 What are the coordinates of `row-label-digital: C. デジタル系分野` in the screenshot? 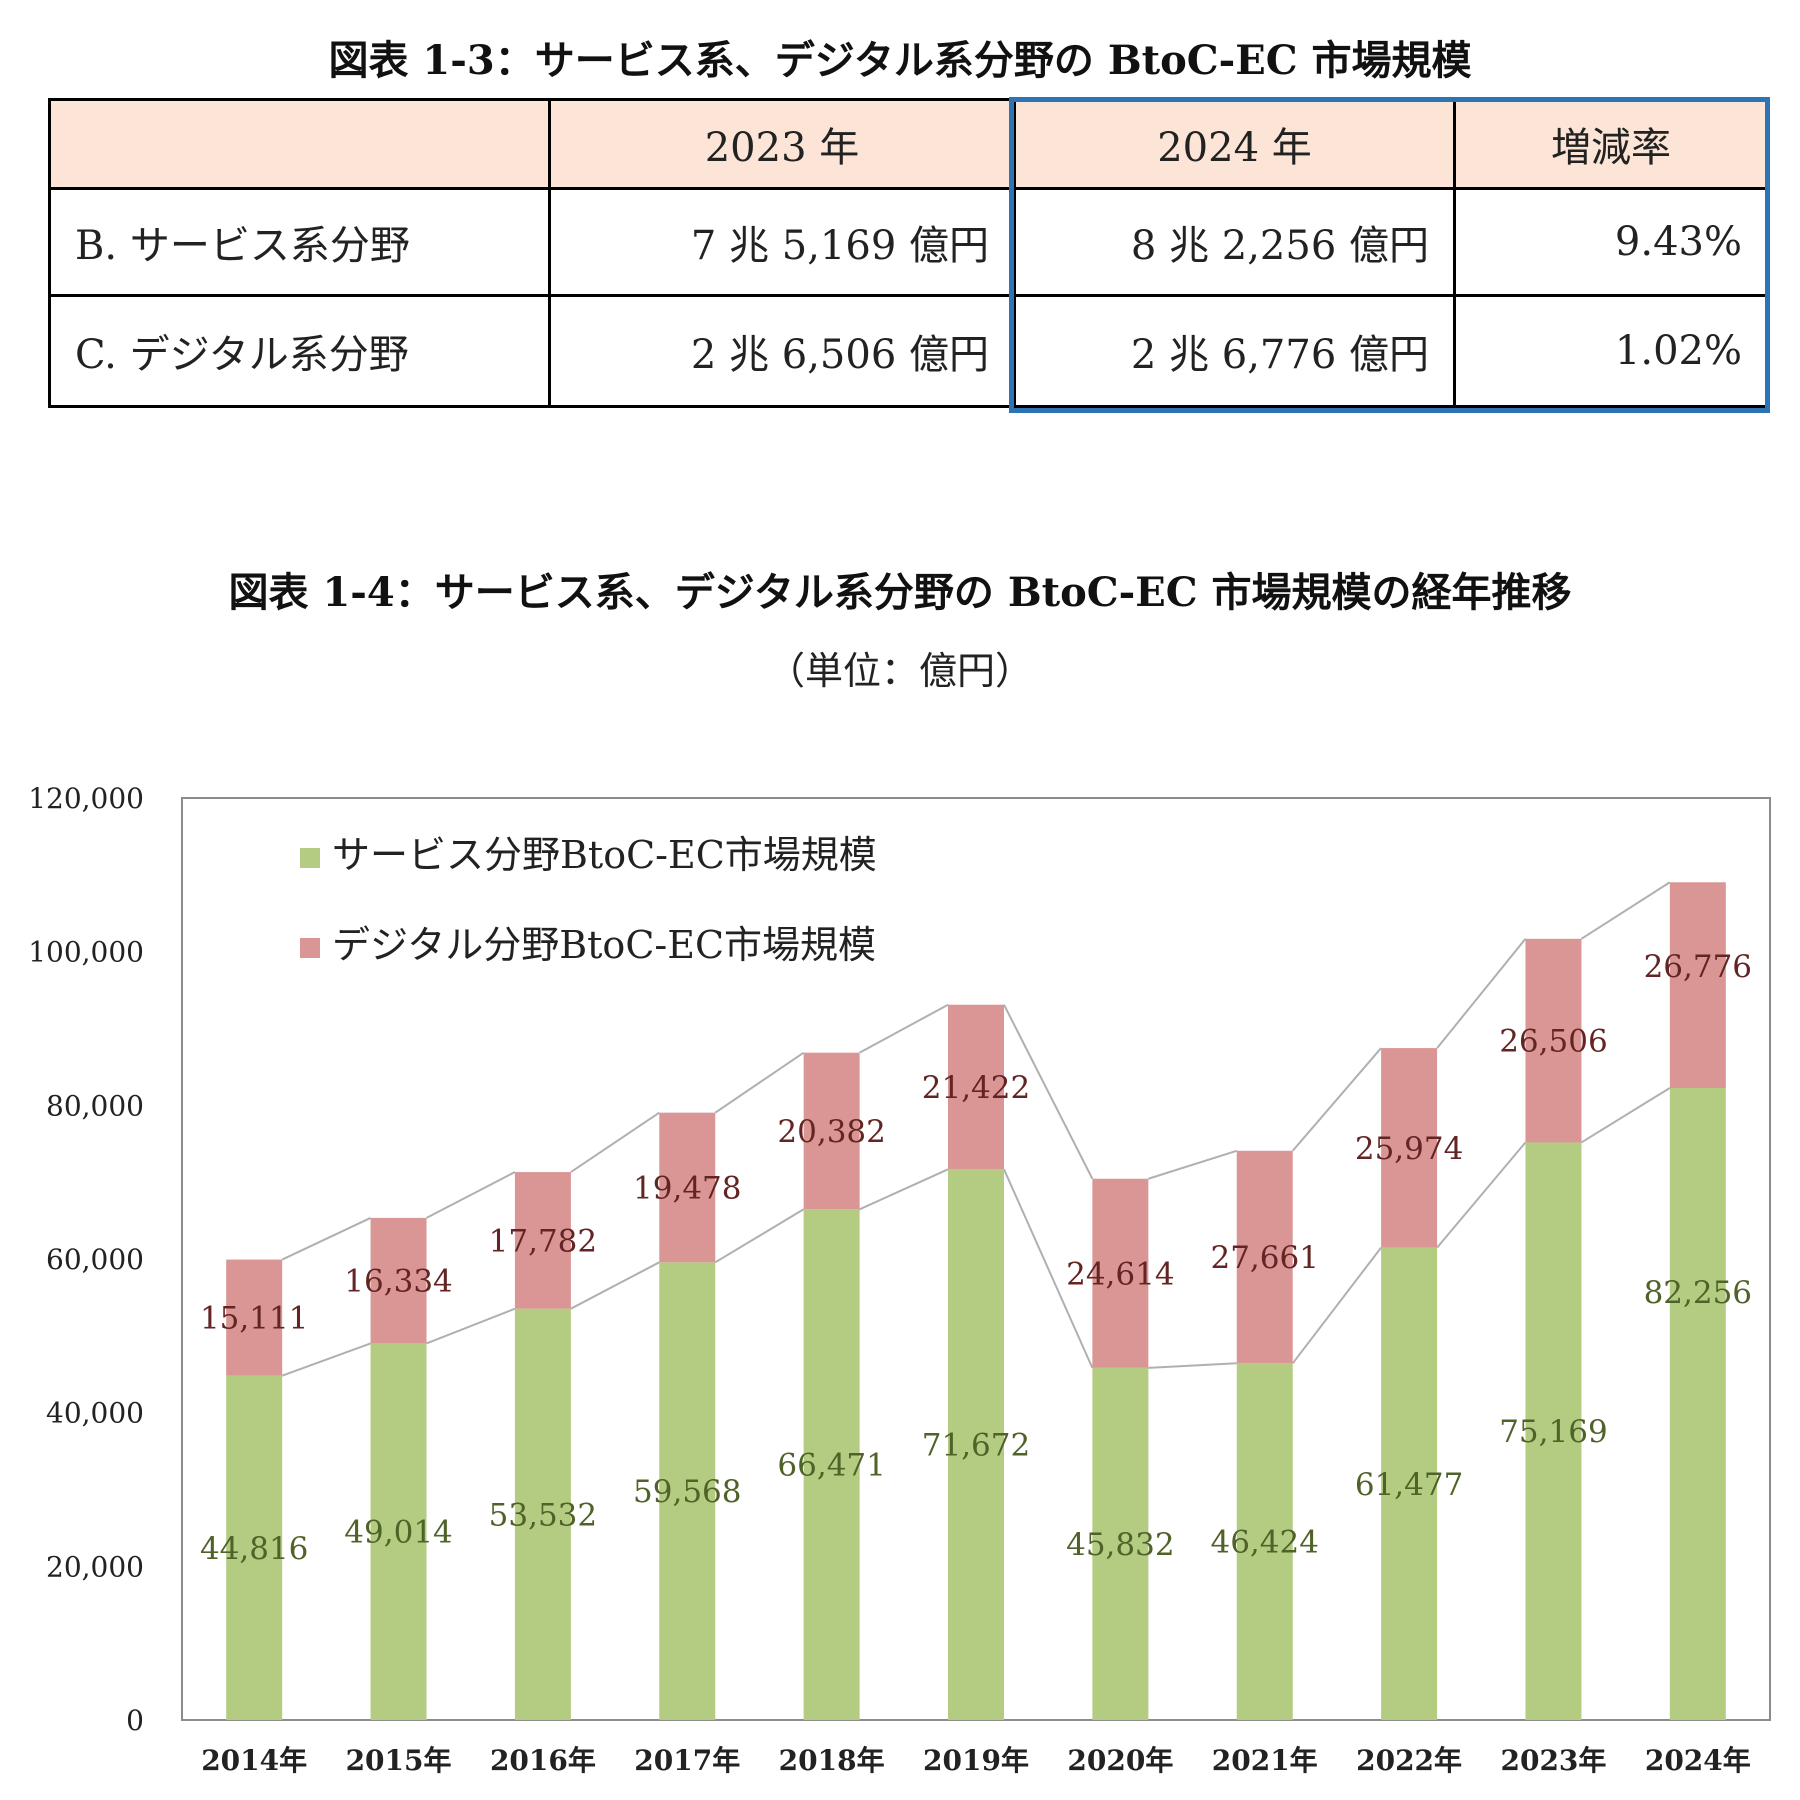 It's located at (299, 351).